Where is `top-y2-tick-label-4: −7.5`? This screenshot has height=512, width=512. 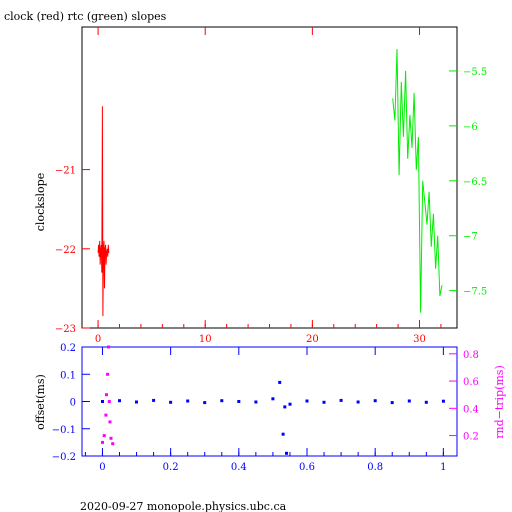
top-y2-tick-label-4: −7.5 is located at coordinates (475, 292).